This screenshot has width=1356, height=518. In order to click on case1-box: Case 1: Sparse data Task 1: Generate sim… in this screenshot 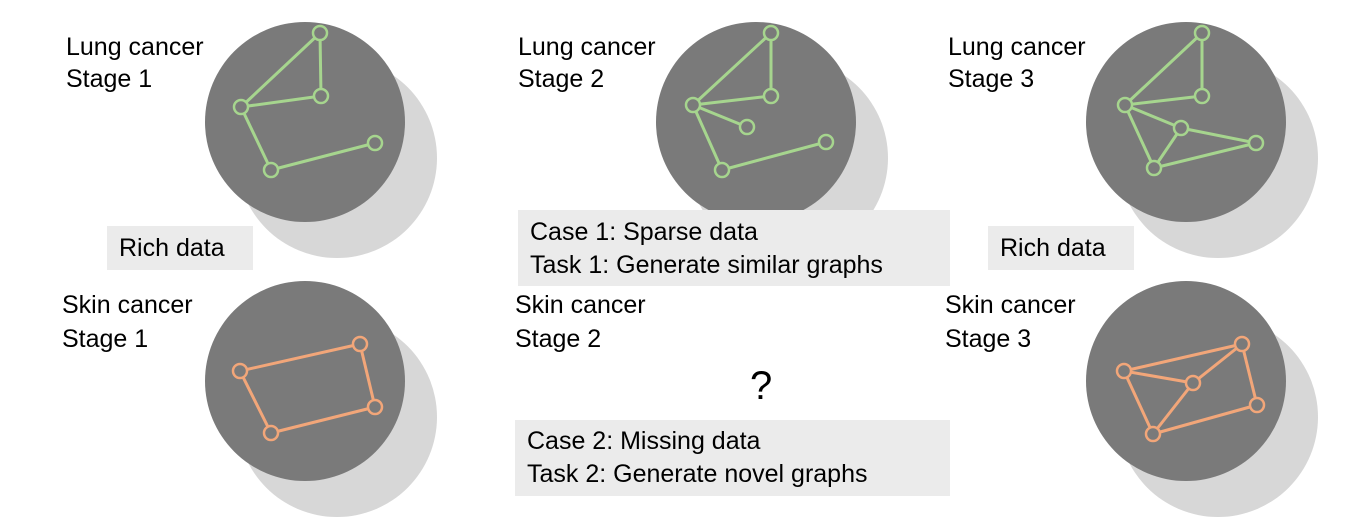, I will do `click(734, 248)`.